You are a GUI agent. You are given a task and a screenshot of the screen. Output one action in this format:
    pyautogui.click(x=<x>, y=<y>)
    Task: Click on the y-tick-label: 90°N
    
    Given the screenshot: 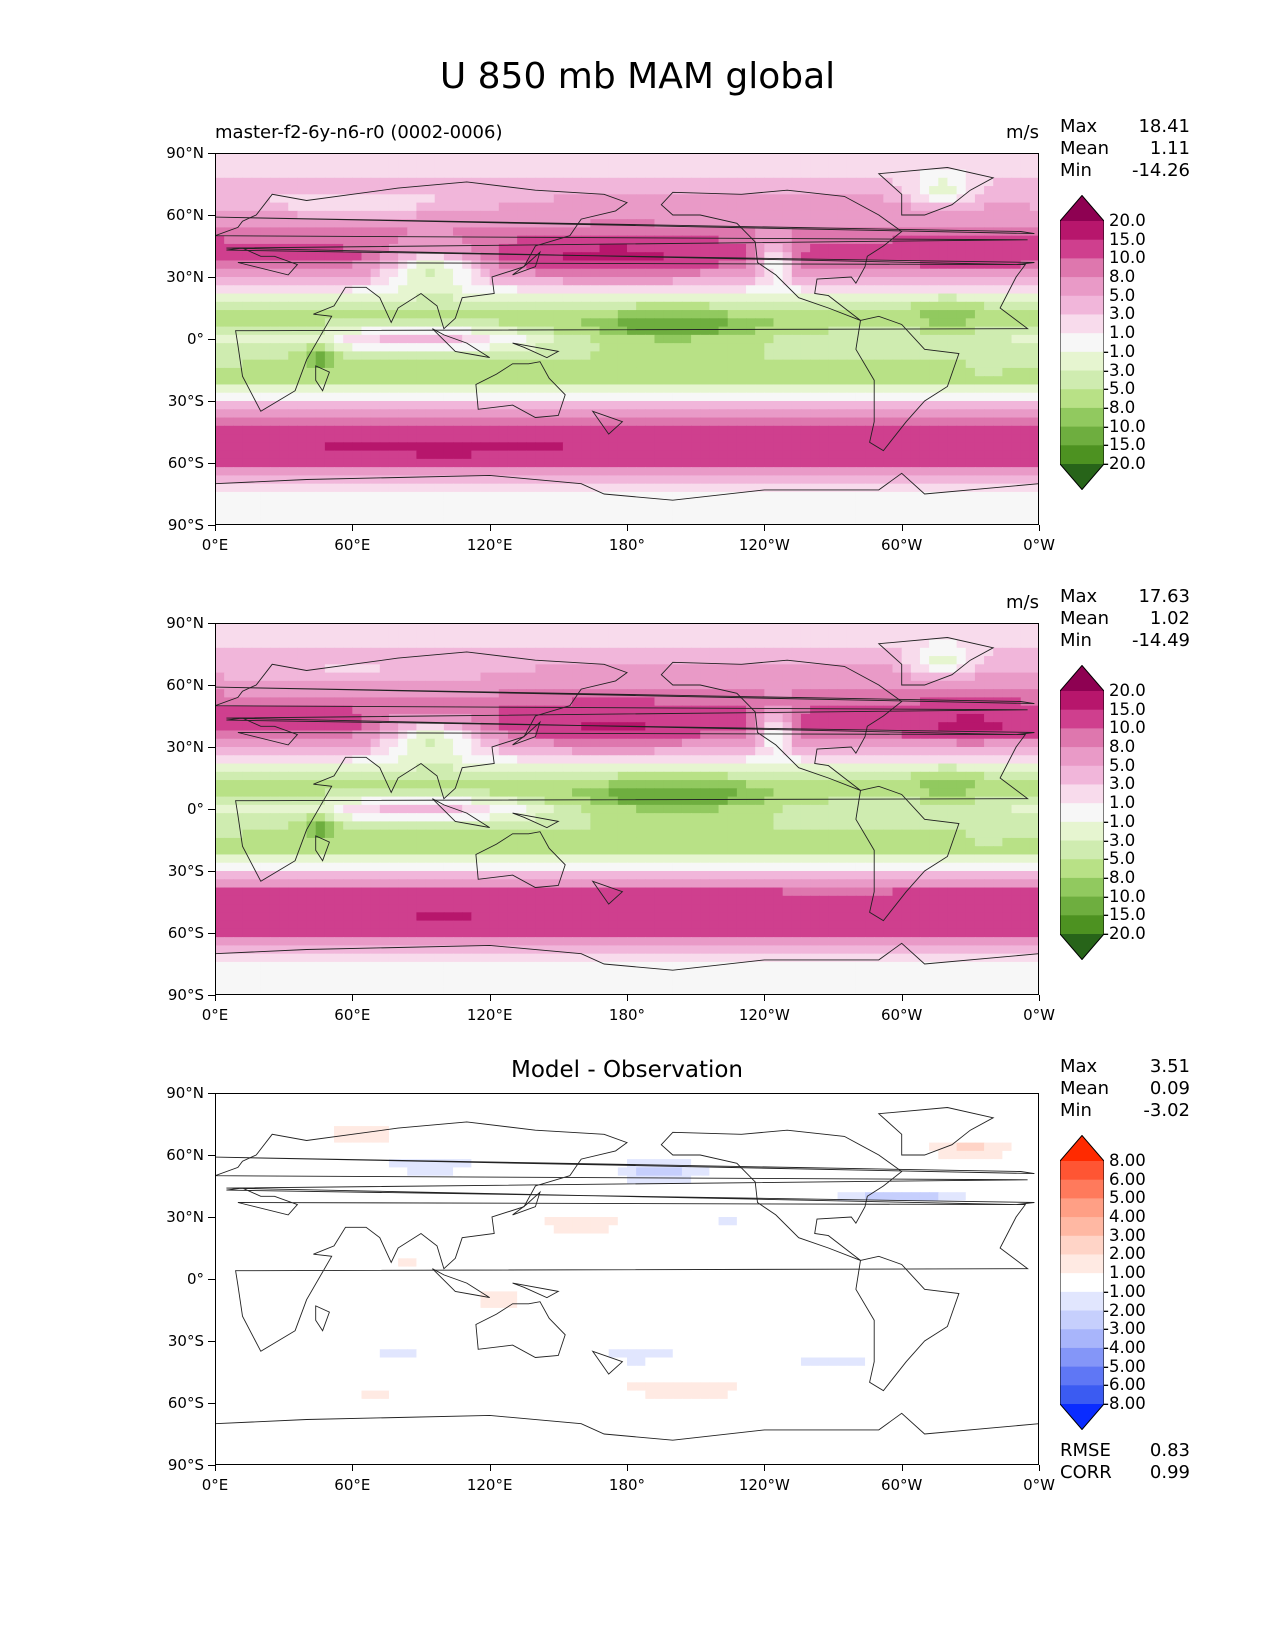 What is the action you would take?
    pyautogui.click(x=185, y=153)
    